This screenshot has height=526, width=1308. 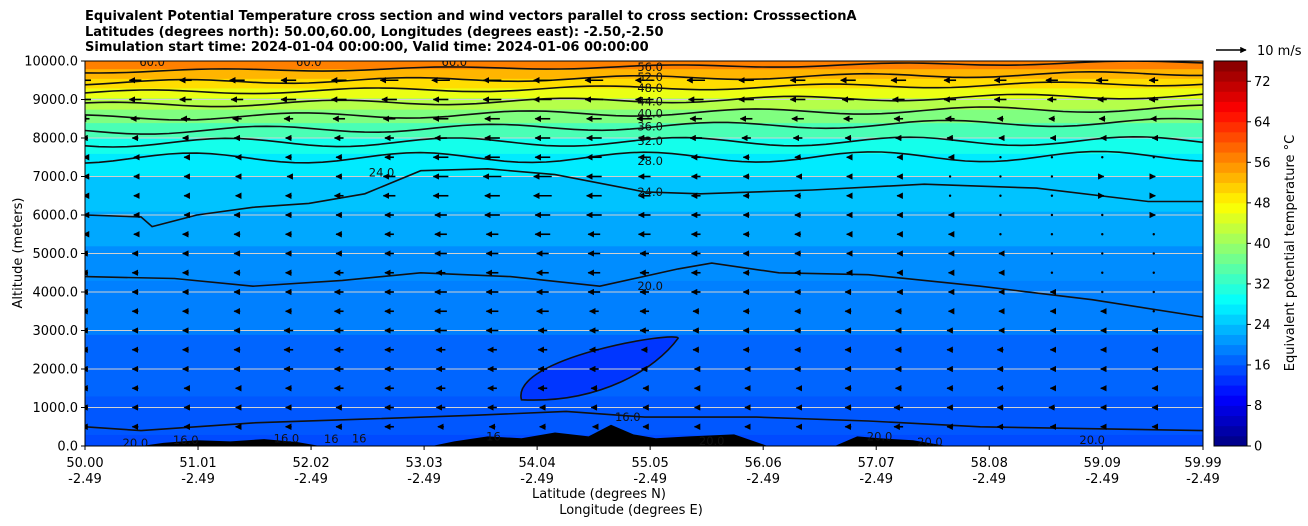 I want to click on y-tick-label: 8000.0, so click(x=56, y=139).